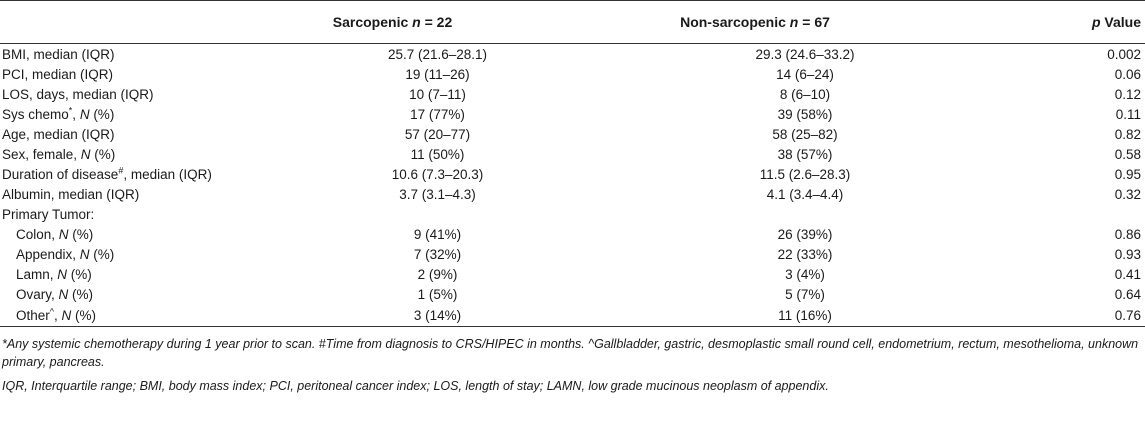  I want to click on row-label: Primary Tumor:, so click(48, 214).